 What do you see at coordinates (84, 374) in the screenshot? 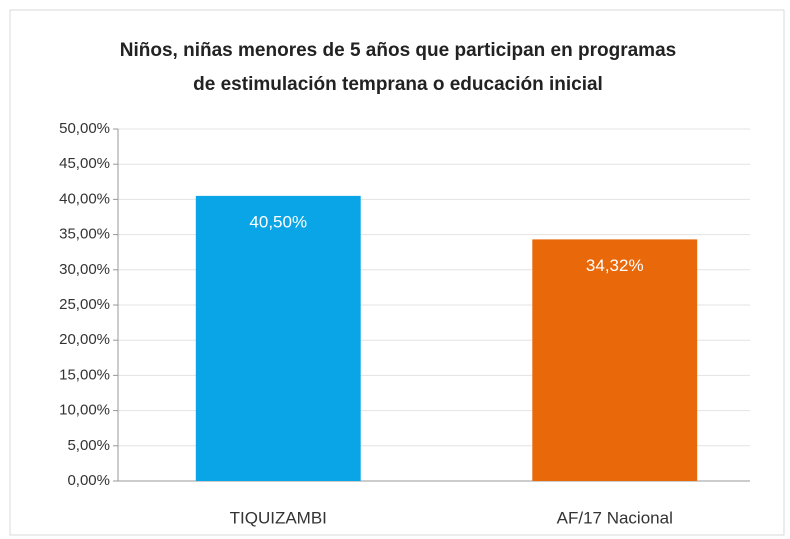
I see `y-tick-label: 15,00%` at bounding box center [84, 374].